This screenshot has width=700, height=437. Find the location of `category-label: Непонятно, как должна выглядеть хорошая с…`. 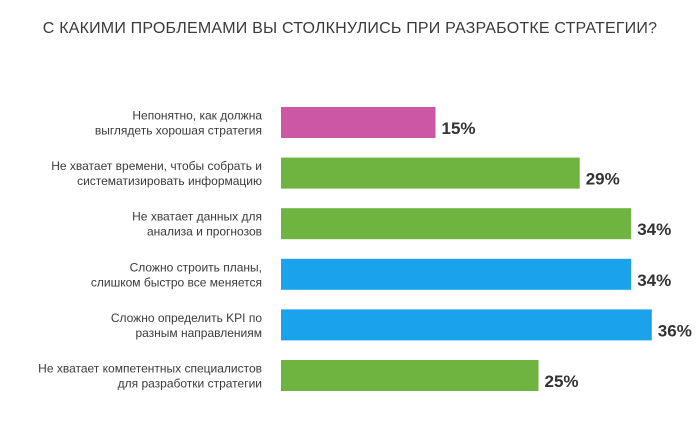

category-label: Непонятно, как должна выглядеть хорошая с… is located at coordinates (179, 123).